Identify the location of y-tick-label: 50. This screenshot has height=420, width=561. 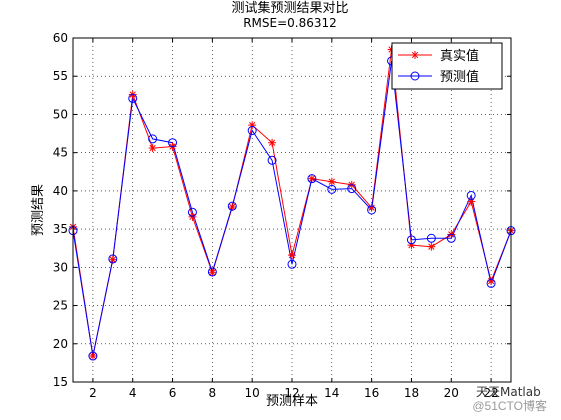
(60, 114).